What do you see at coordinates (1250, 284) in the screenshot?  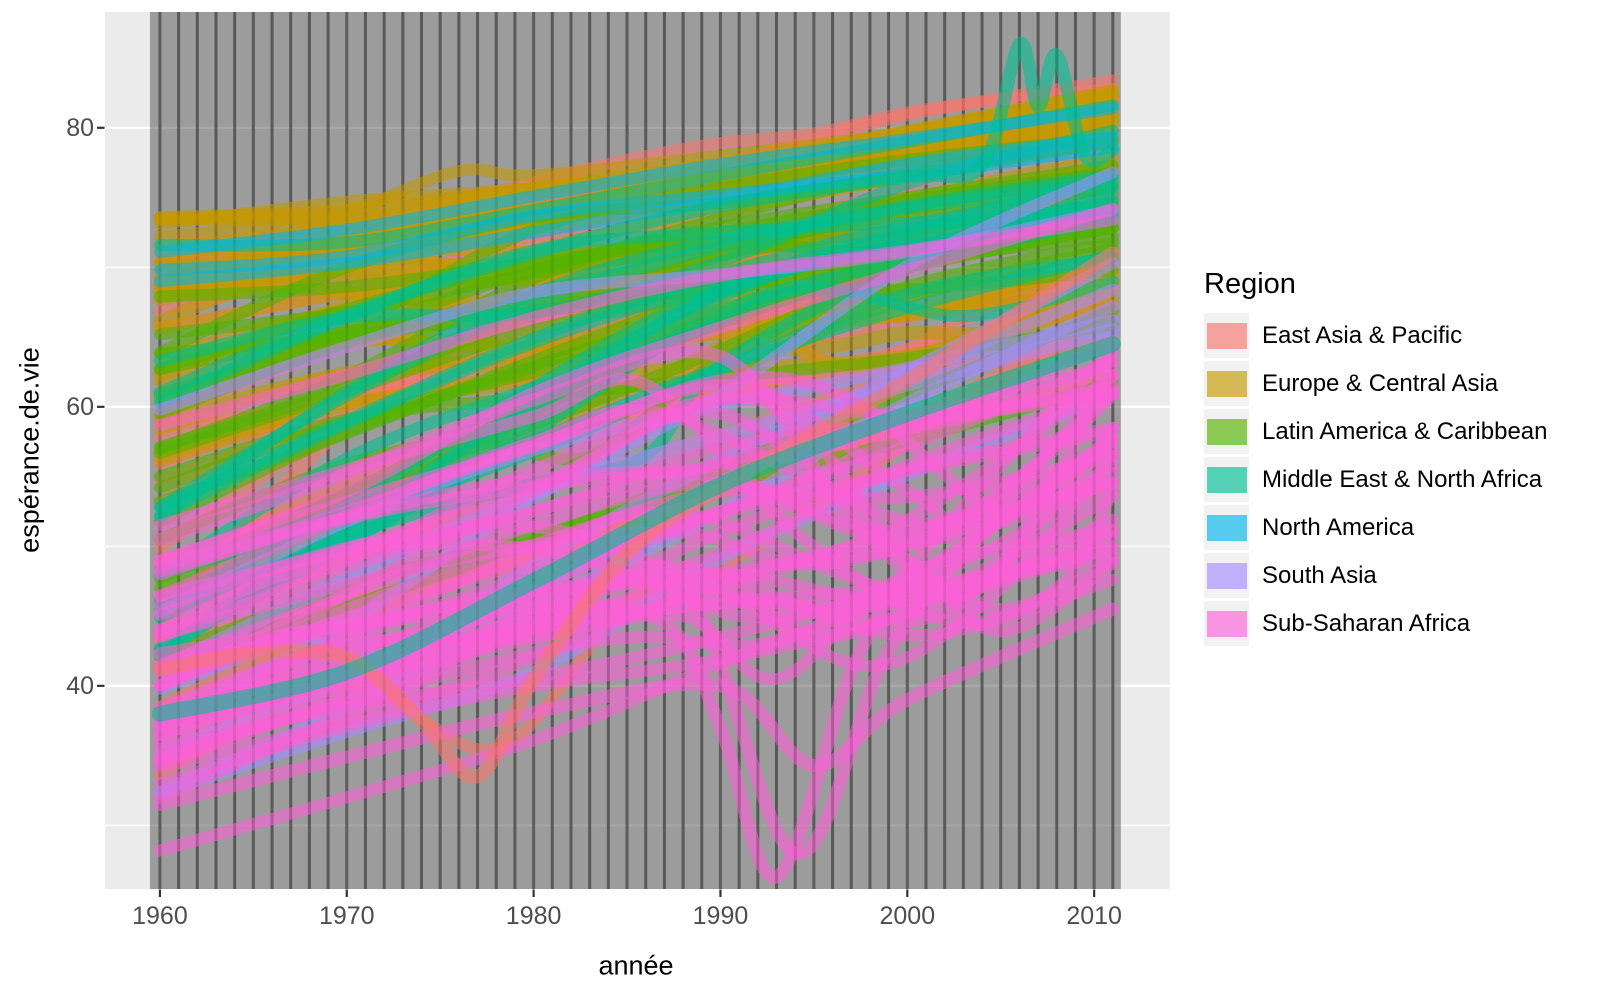 I see `legend-title: Region` at bounding box center [1250, 284].